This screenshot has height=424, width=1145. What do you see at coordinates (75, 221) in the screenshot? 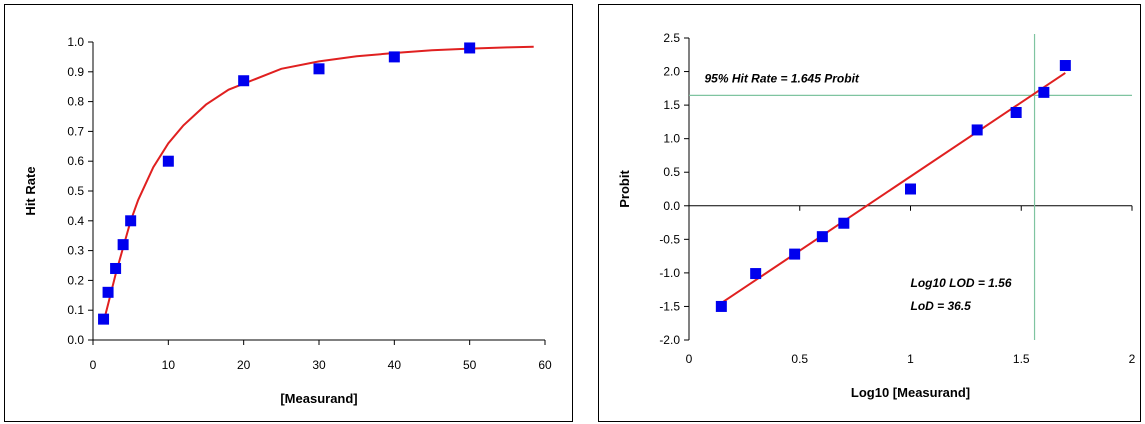
I see `hit-rate-y-tick-label: 0.4` at bounding box center [75, 221].